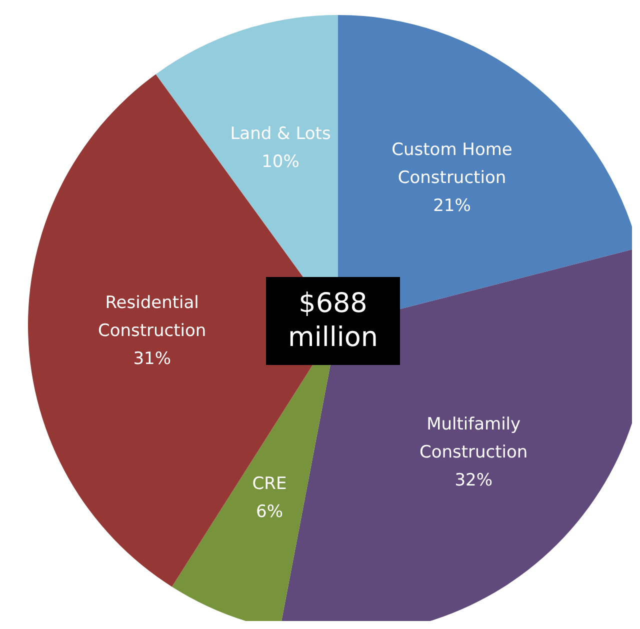 This screenshot has height=629, width=640. What do you see at coordinates (452, 206) in the screenshot?
I see `data-label: 21%` at bounding box center [452, 206].